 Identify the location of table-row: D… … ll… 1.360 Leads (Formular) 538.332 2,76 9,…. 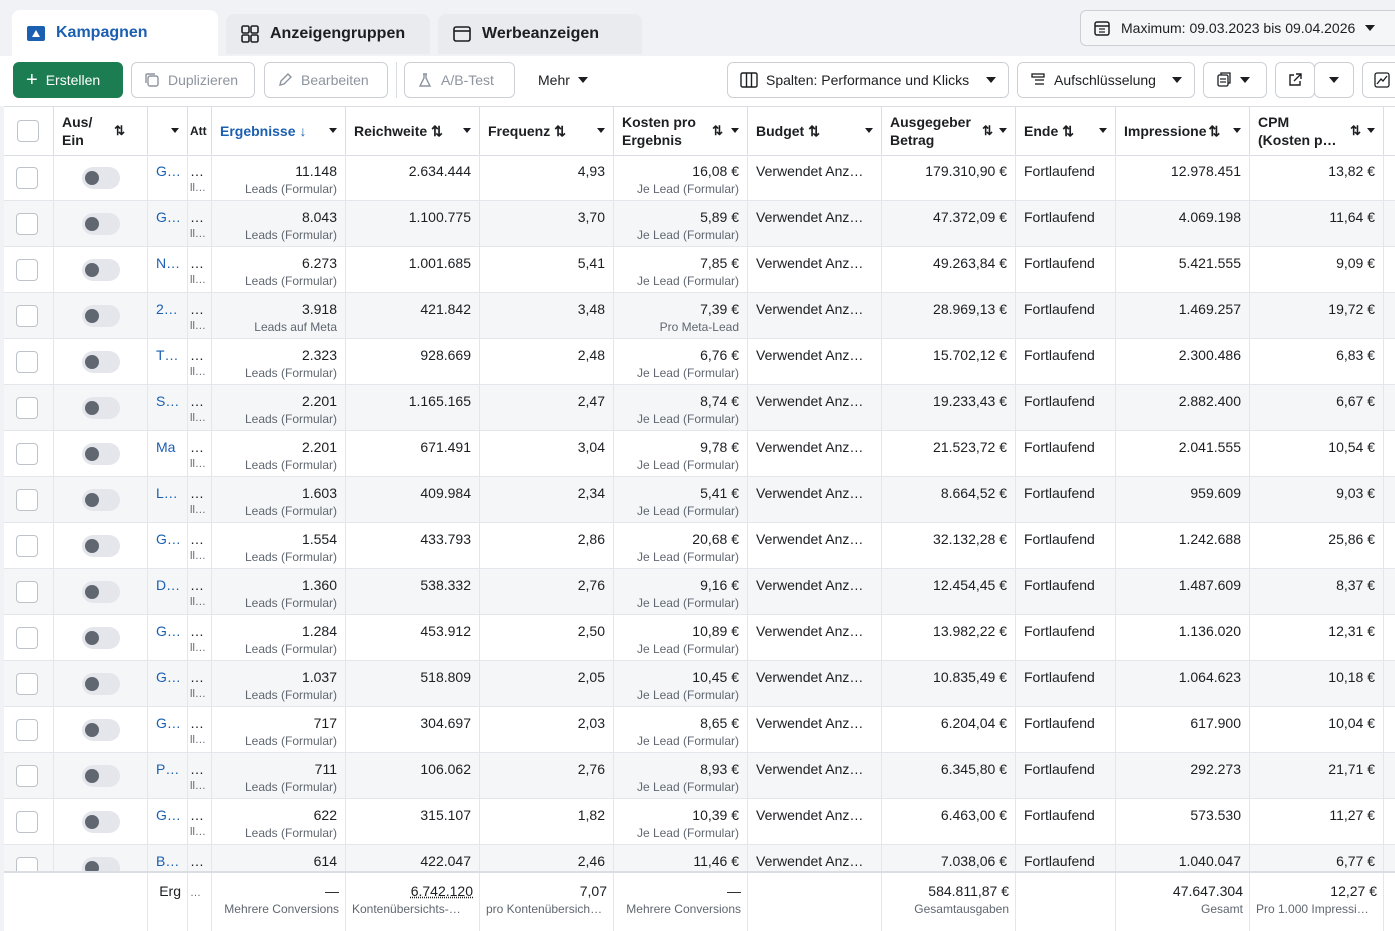
(699, 592).